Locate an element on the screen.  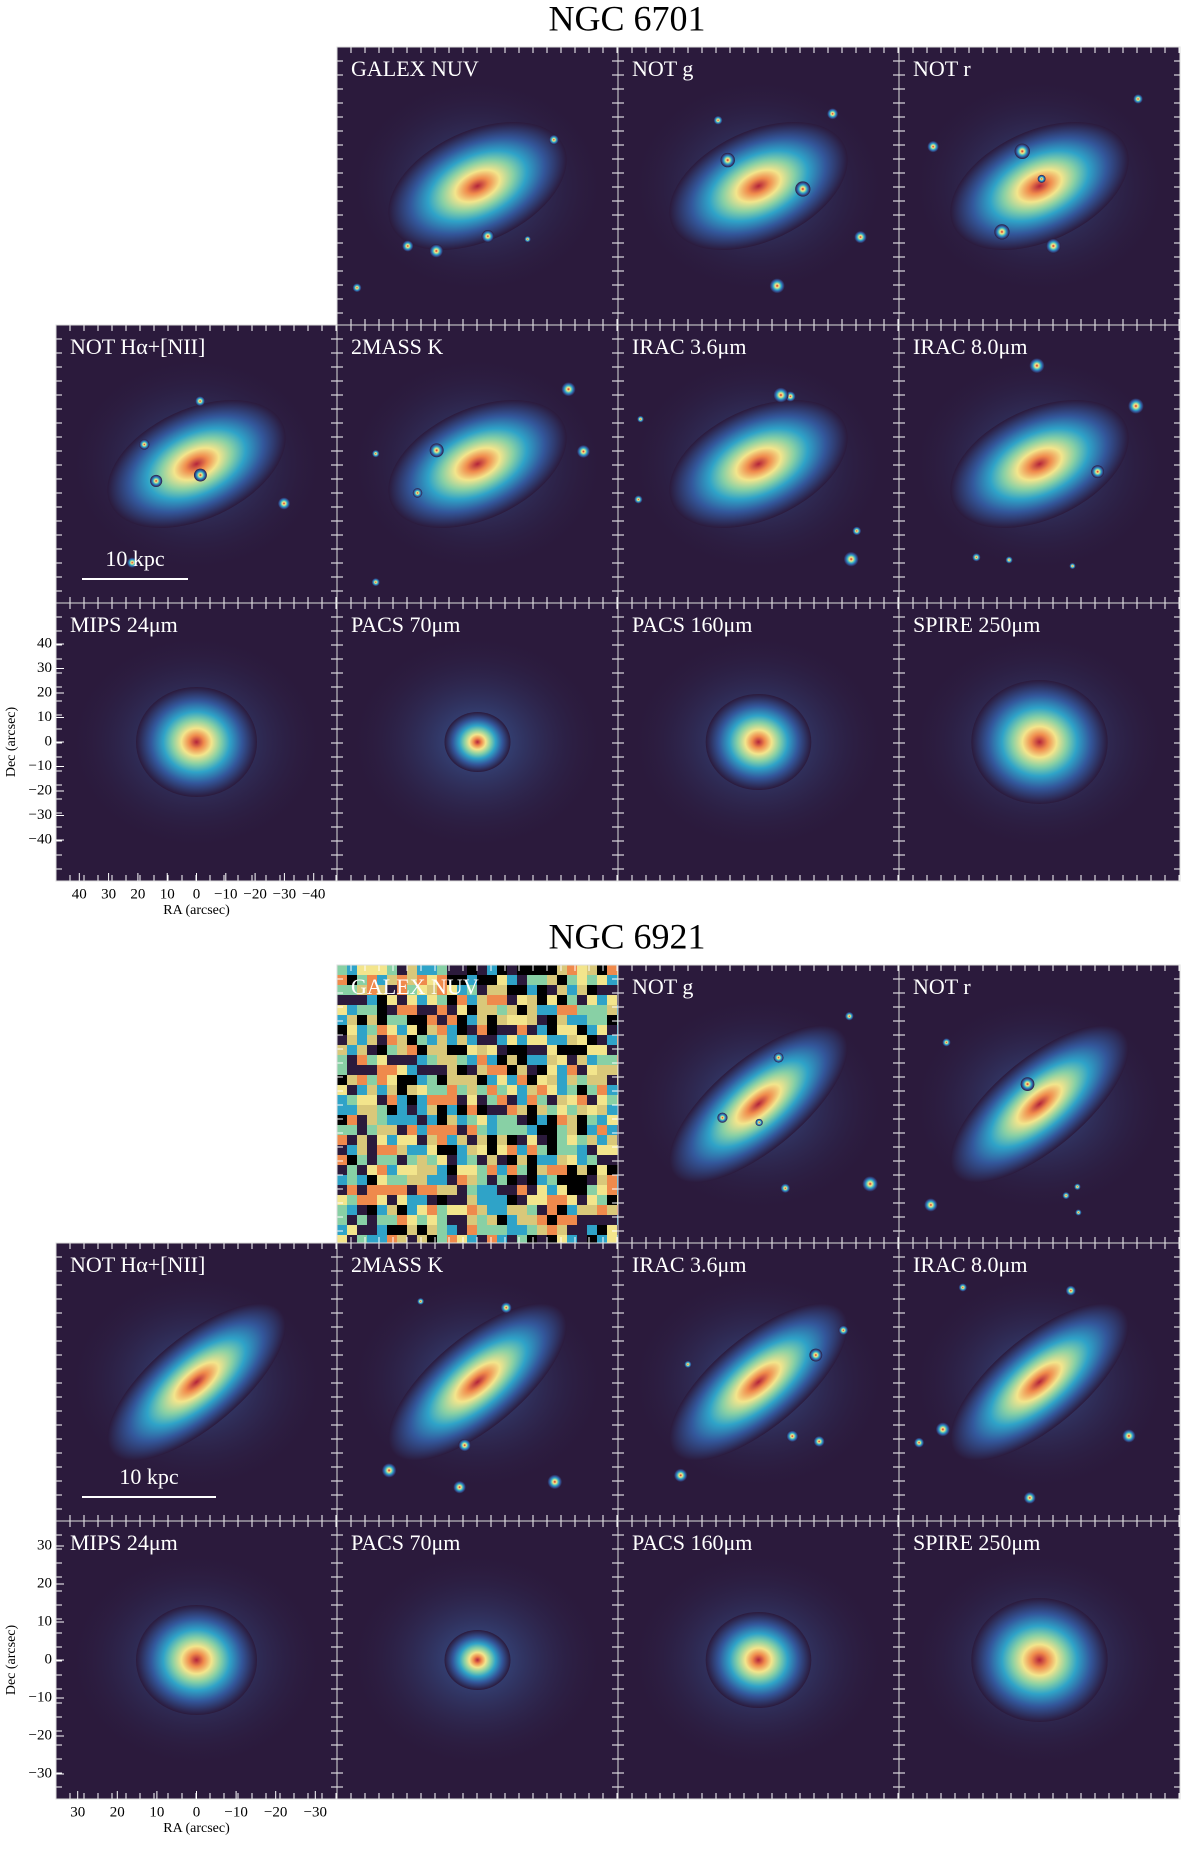
panel-label: GALEX NUV is located at coordinates (415, 986).